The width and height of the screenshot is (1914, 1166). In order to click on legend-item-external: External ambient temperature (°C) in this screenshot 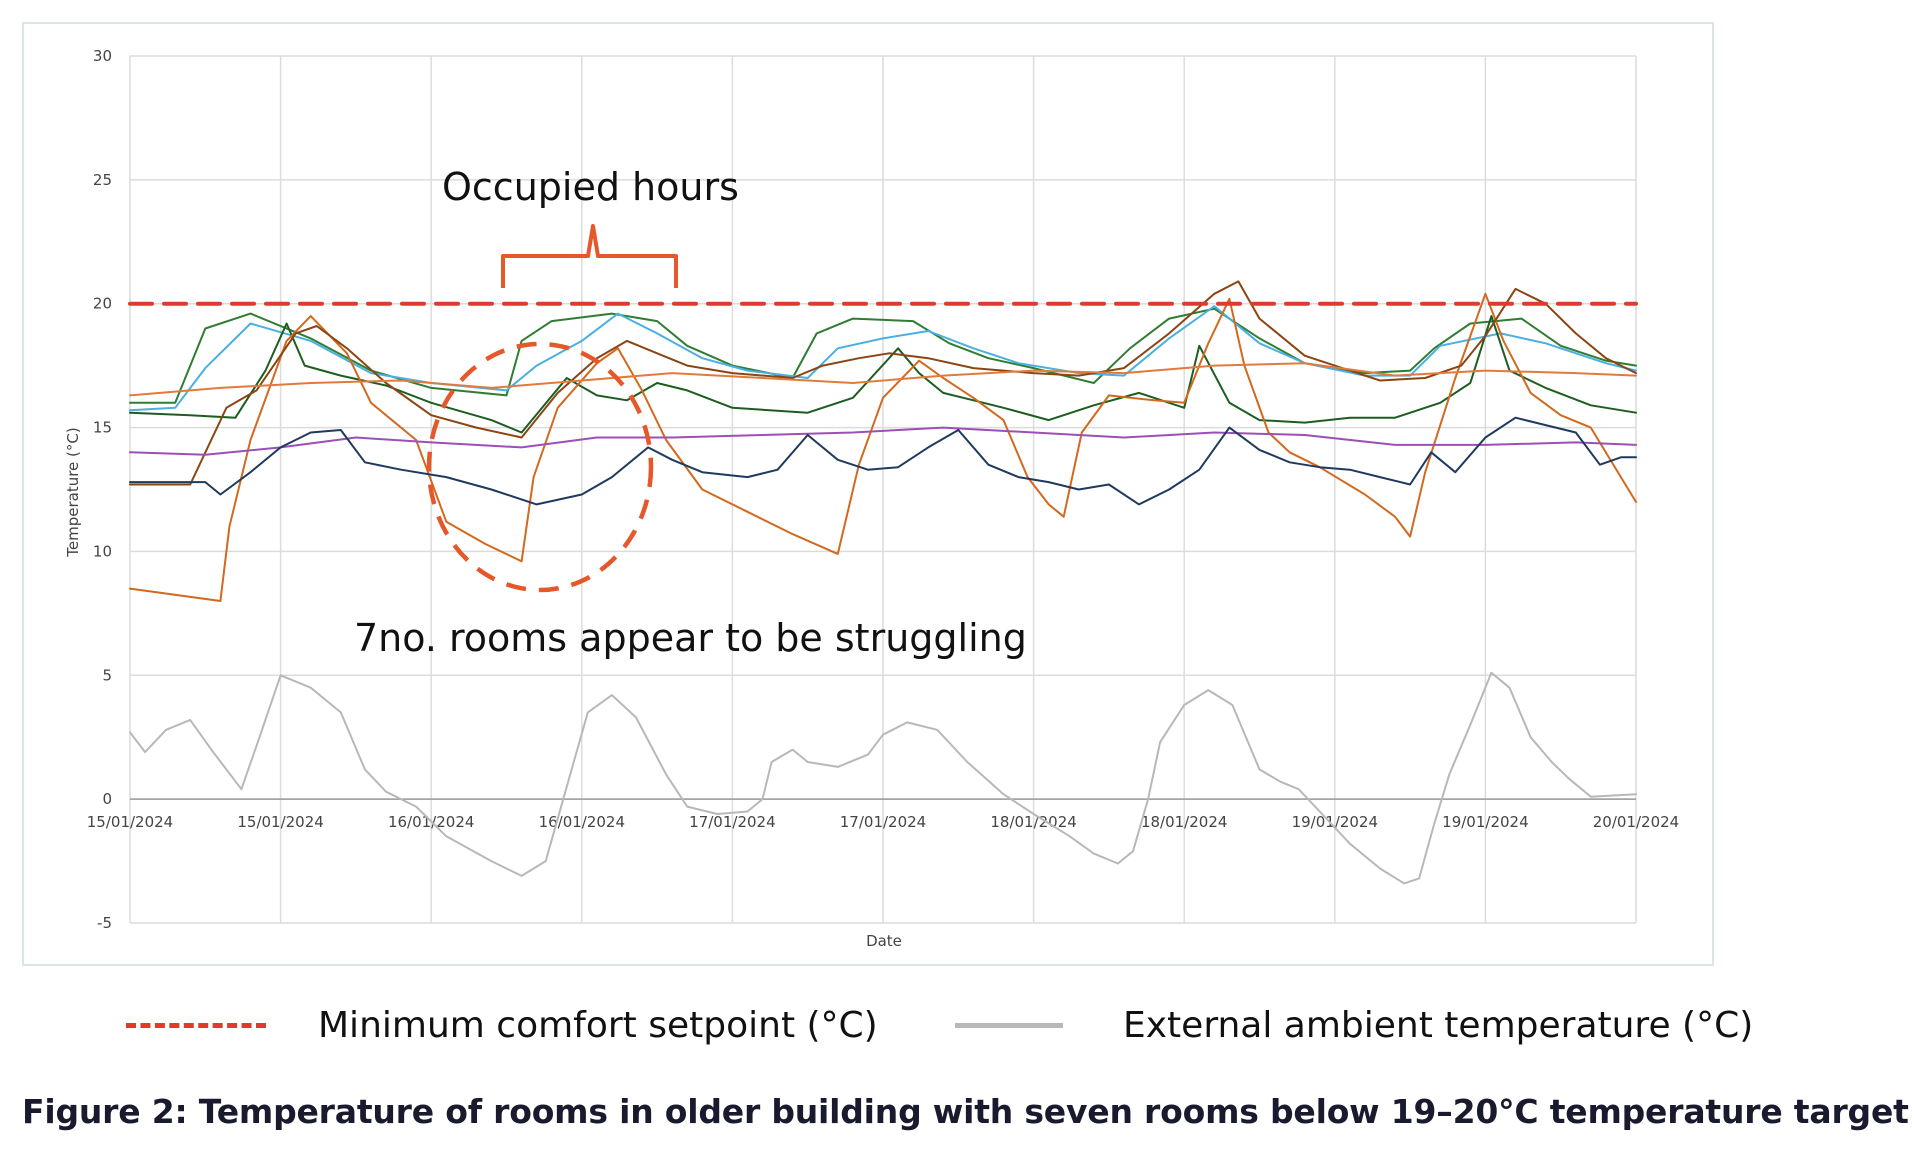, I will do `click(1354, 1025)`.